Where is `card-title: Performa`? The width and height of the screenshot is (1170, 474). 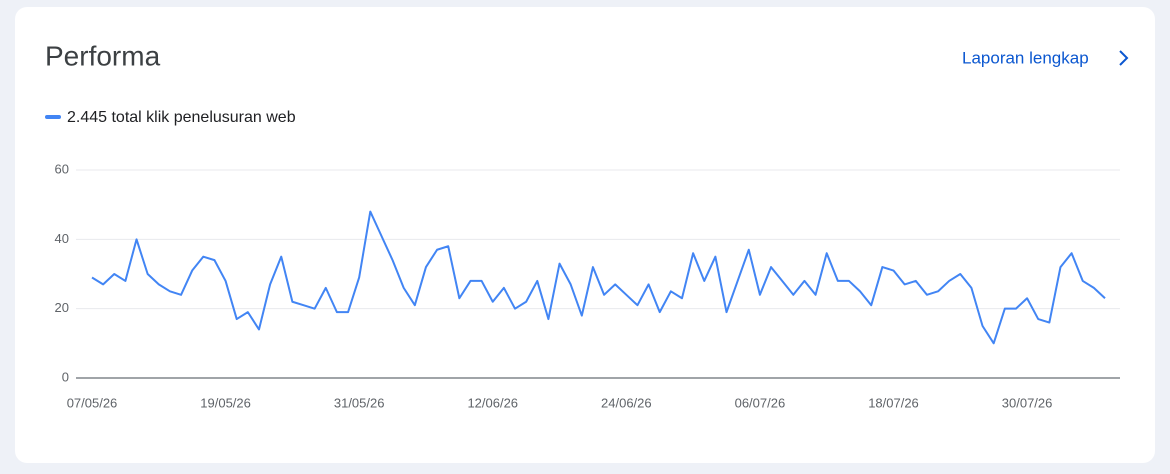 card-title: Performa is located at coordinates (103, 55).